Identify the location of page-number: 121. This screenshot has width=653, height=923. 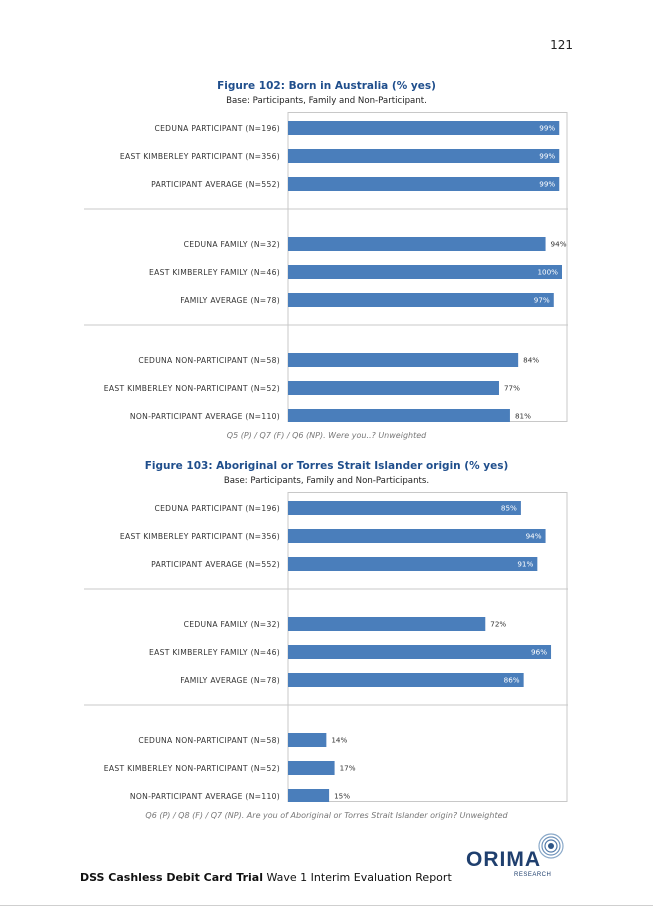
(561, 45).